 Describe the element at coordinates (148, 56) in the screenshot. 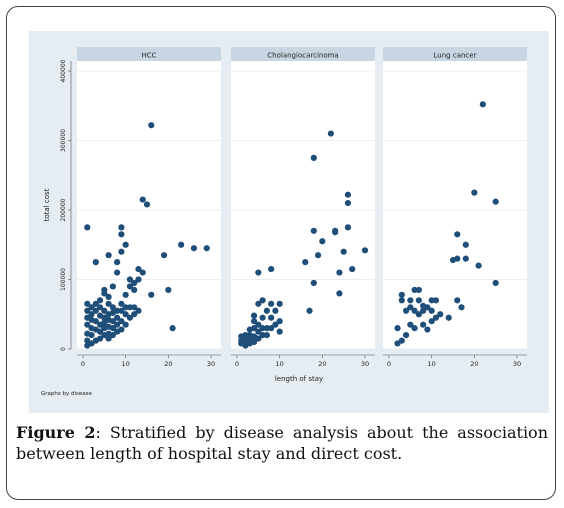

I see `panel-title: HCC` at that location.